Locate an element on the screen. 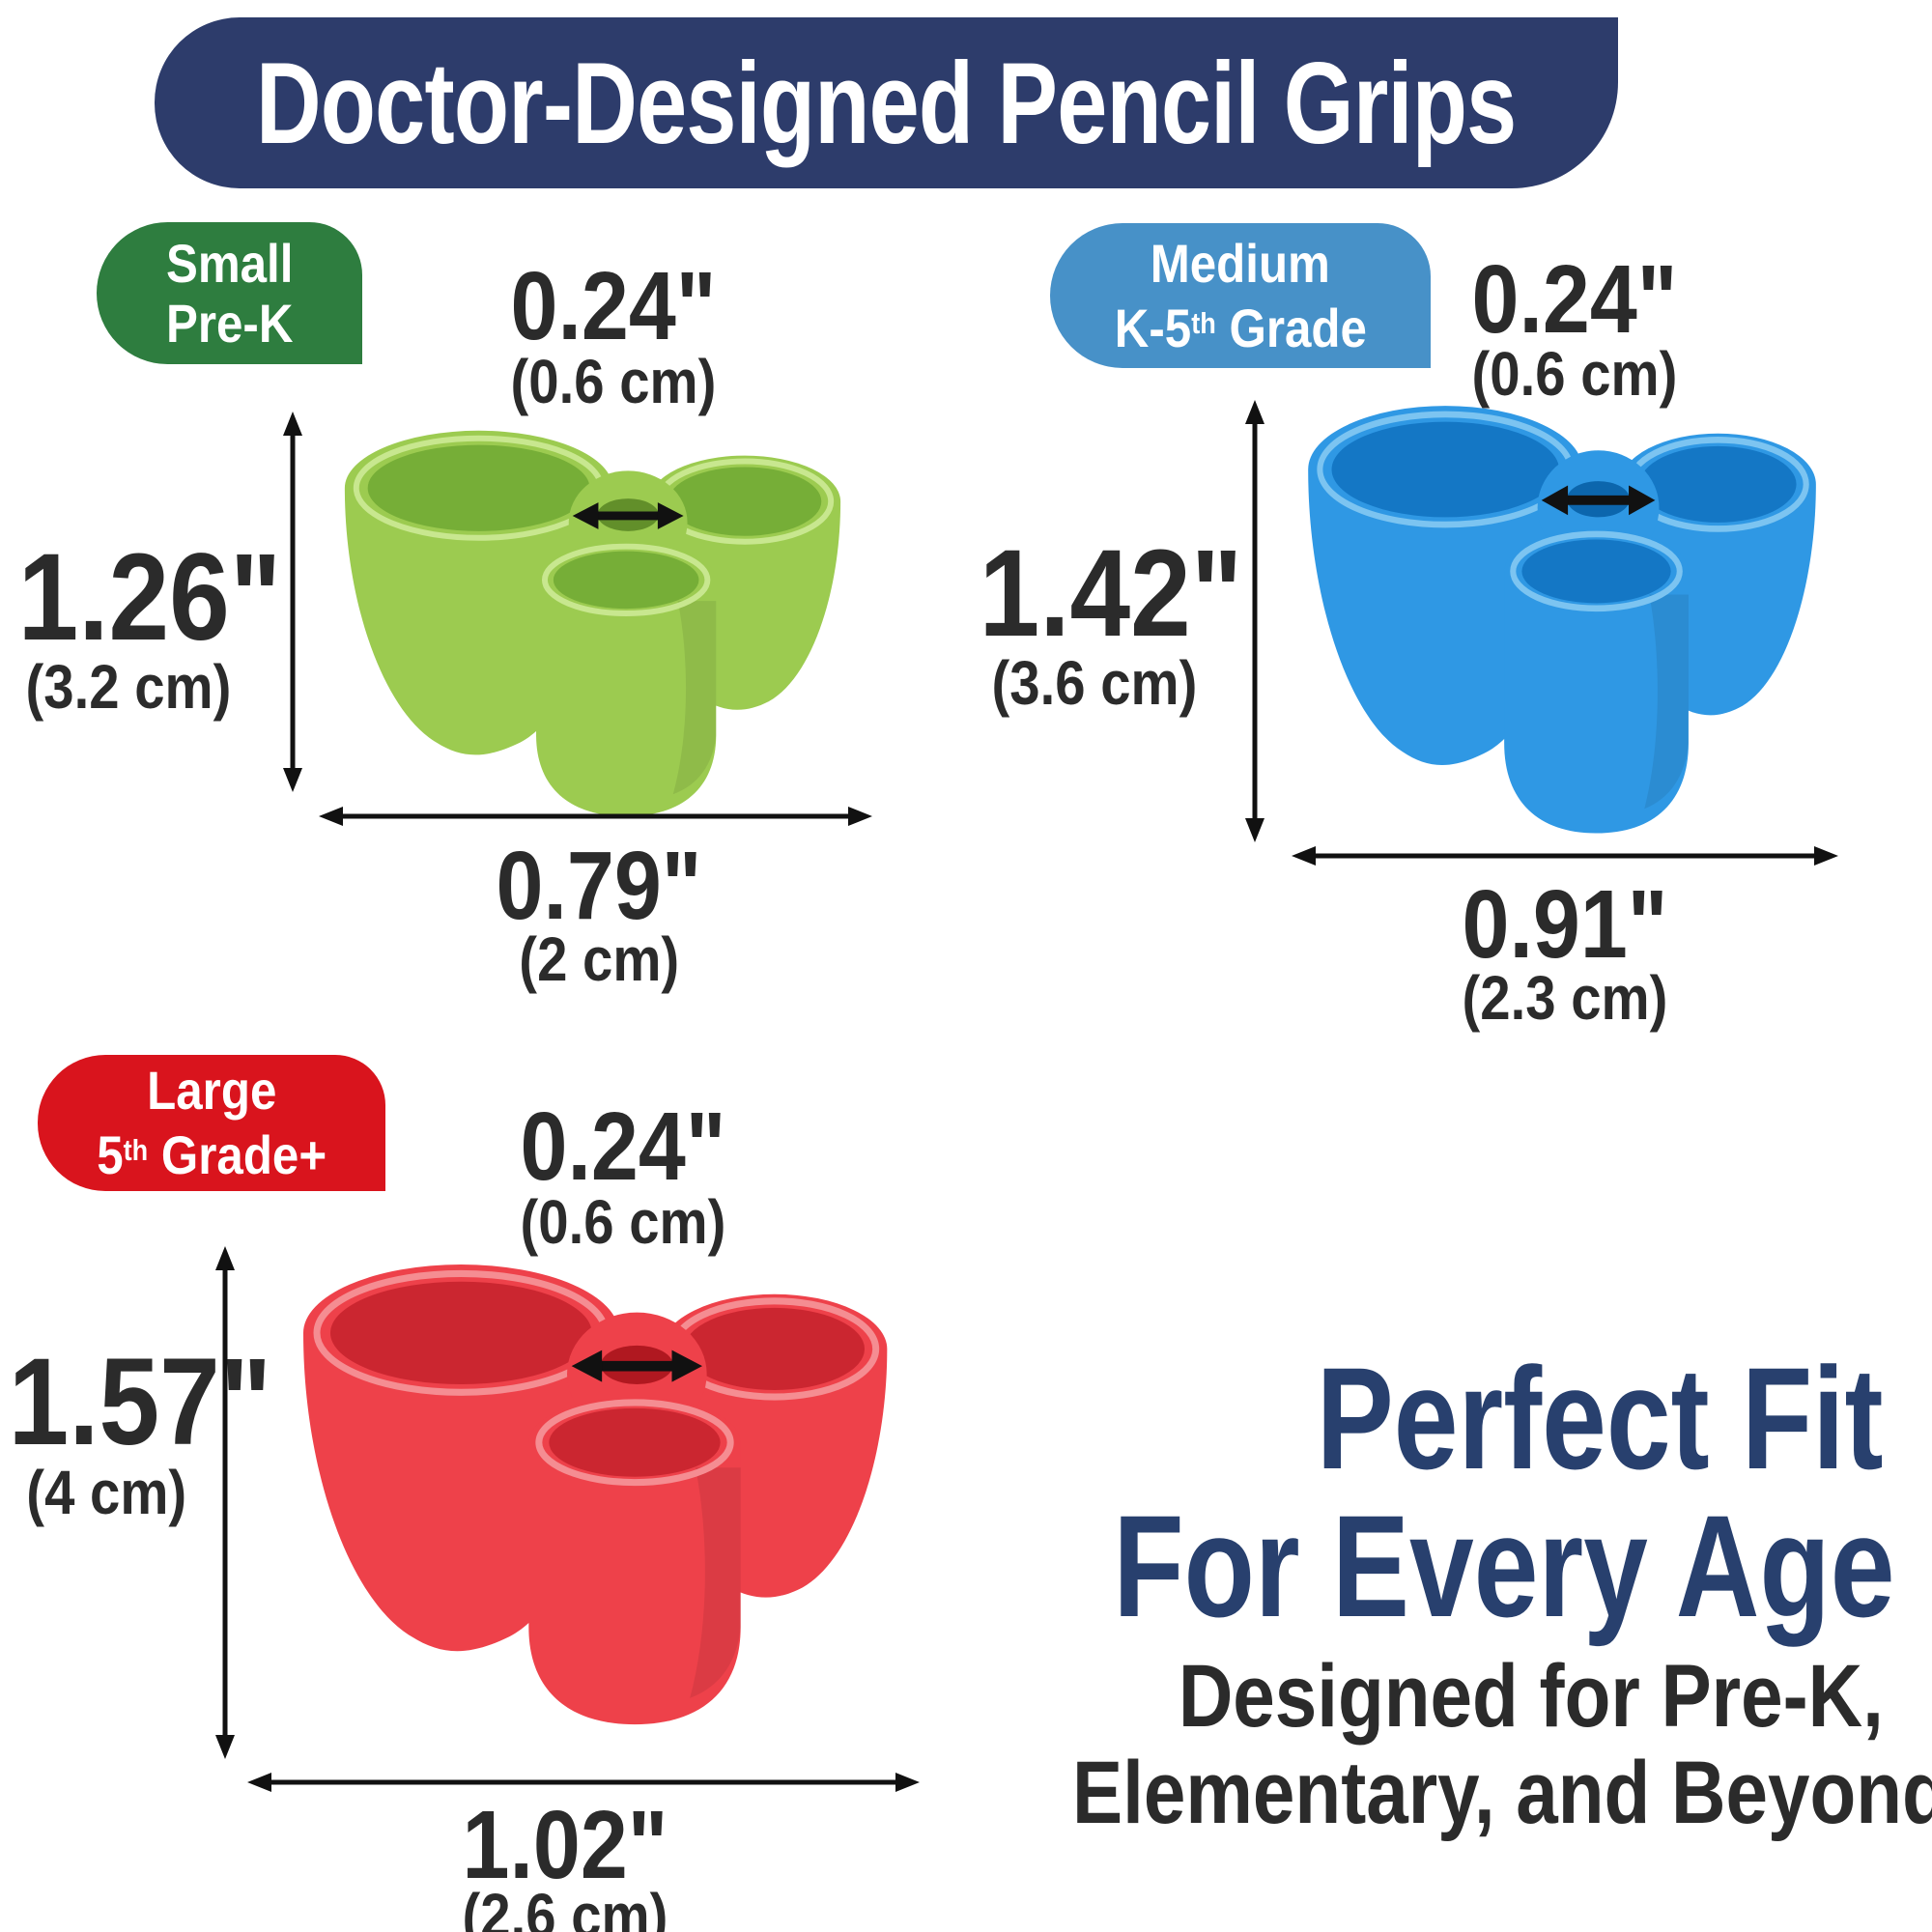  small-width-inches: 0.79" is located at coordinates (599, 886).